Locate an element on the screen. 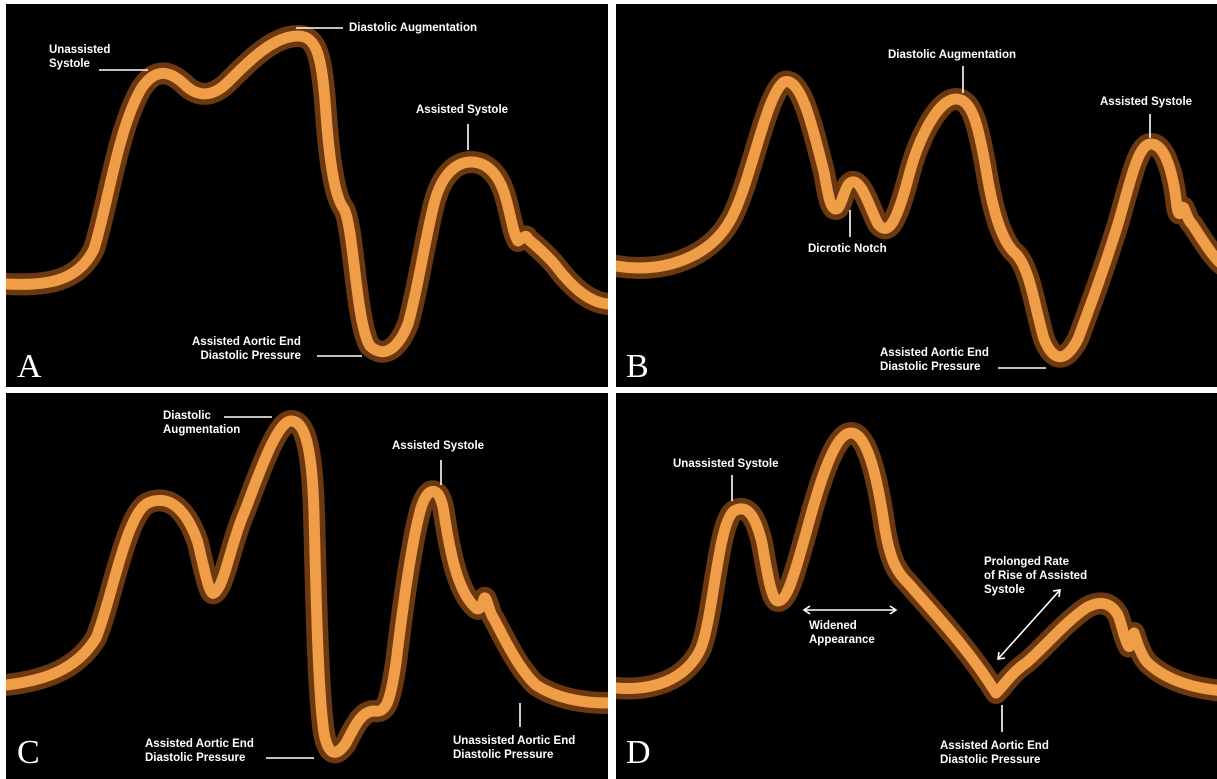  label-unassisted-aortic-end-diastolic-pressure: Unassisted Aortic End Diastolic Pressure is located at coordinates (514, 748).